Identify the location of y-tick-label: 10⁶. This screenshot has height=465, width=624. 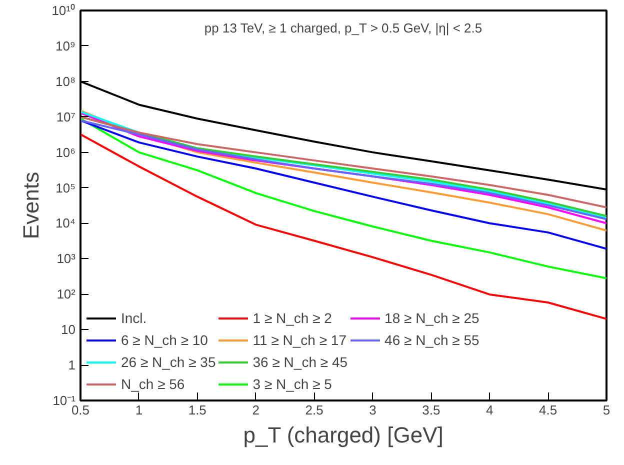
(66, 152).